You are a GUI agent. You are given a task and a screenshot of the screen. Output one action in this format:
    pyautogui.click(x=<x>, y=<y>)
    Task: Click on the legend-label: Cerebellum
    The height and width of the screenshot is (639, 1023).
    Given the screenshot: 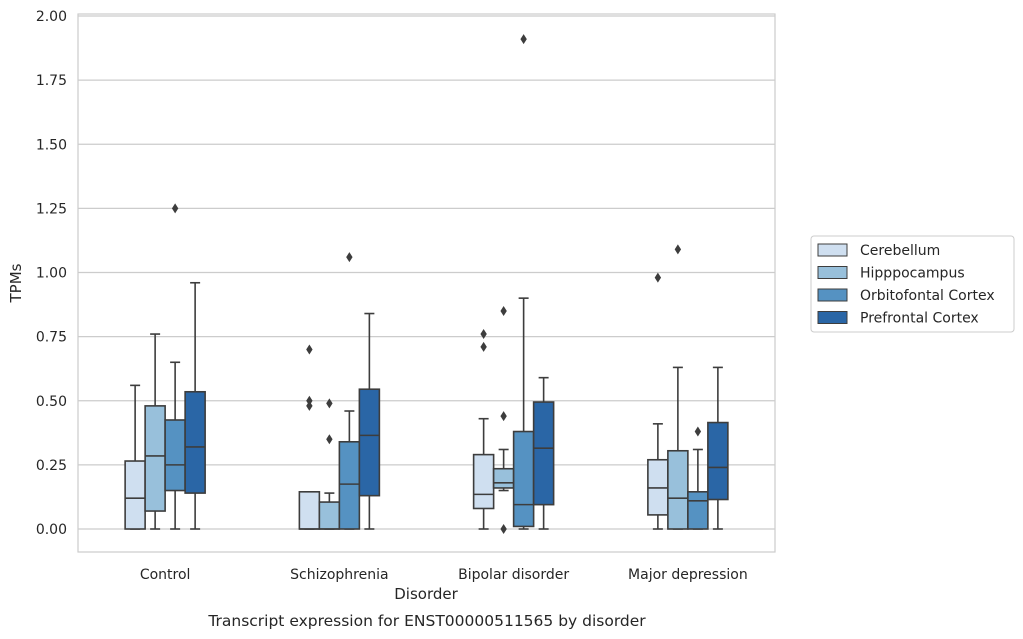 What is the action you would take?
    pyautogui.click(x=900, y=251)
    